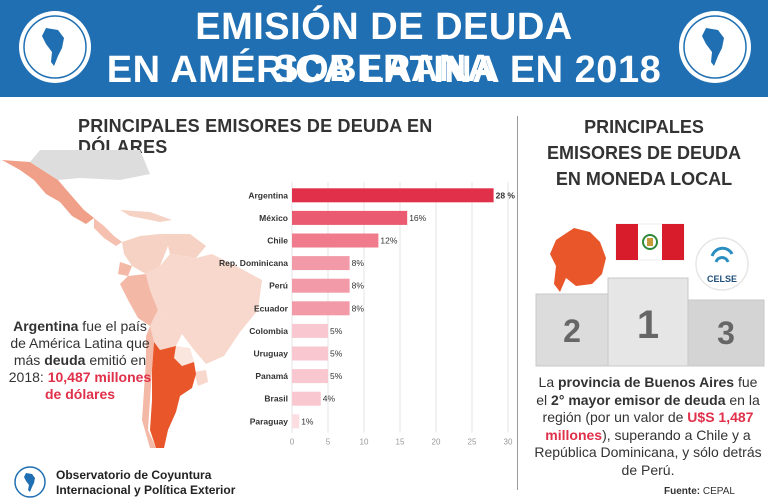  Describe the element at coordinates (183, 246) in the screenshot. I see `map-venezuela` at that location.